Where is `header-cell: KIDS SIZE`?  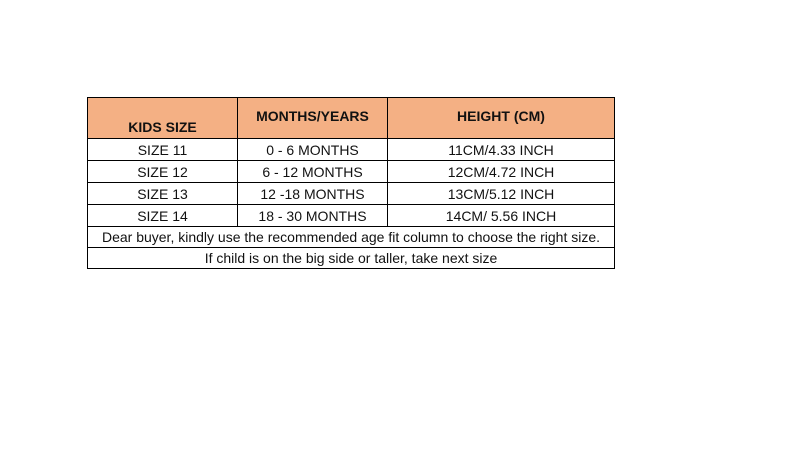
header-cell: KIDS SIZE is located at coordinates (162, 118).